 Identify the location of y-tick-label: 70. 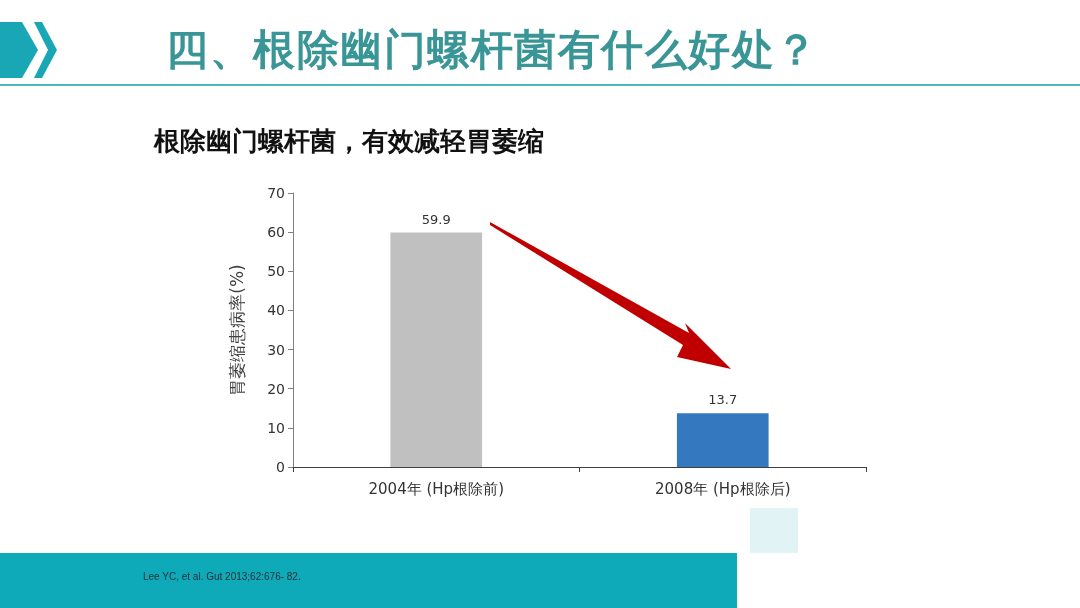
(276, 193).